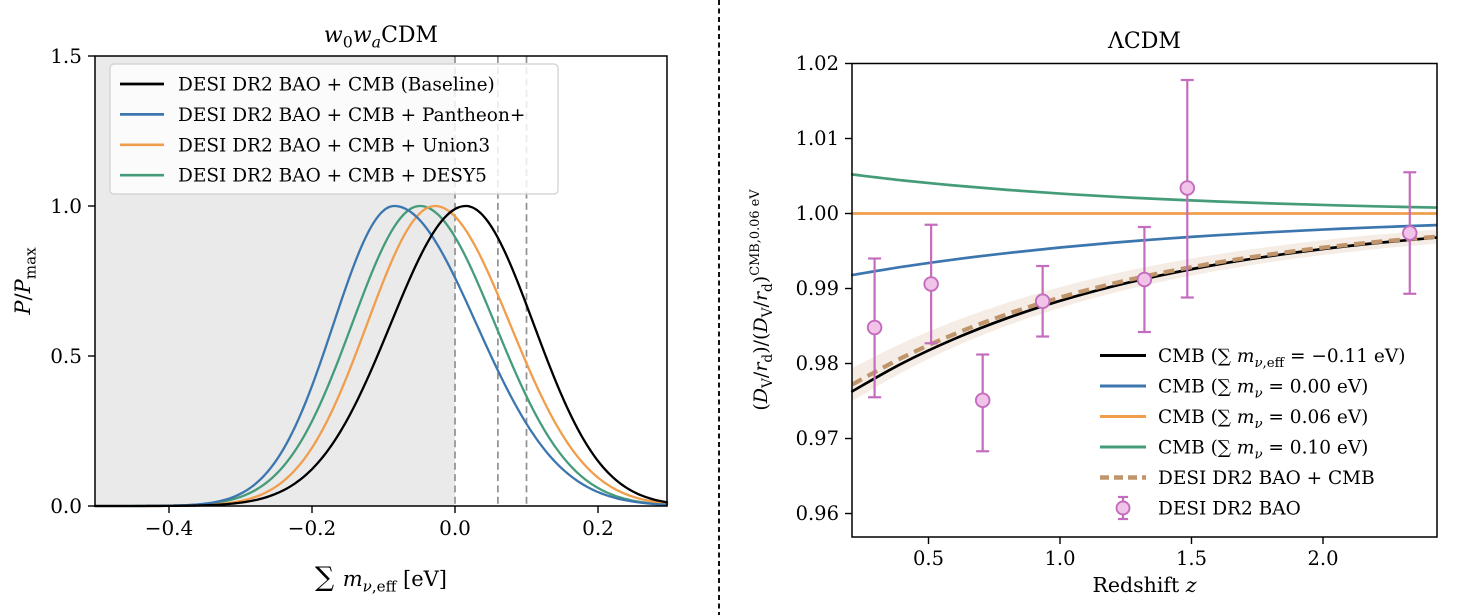 Image resolution: width=1457 pixels, height=615 pixels. I want to click on legend-marker-desi-bao, so click(1123, 508).